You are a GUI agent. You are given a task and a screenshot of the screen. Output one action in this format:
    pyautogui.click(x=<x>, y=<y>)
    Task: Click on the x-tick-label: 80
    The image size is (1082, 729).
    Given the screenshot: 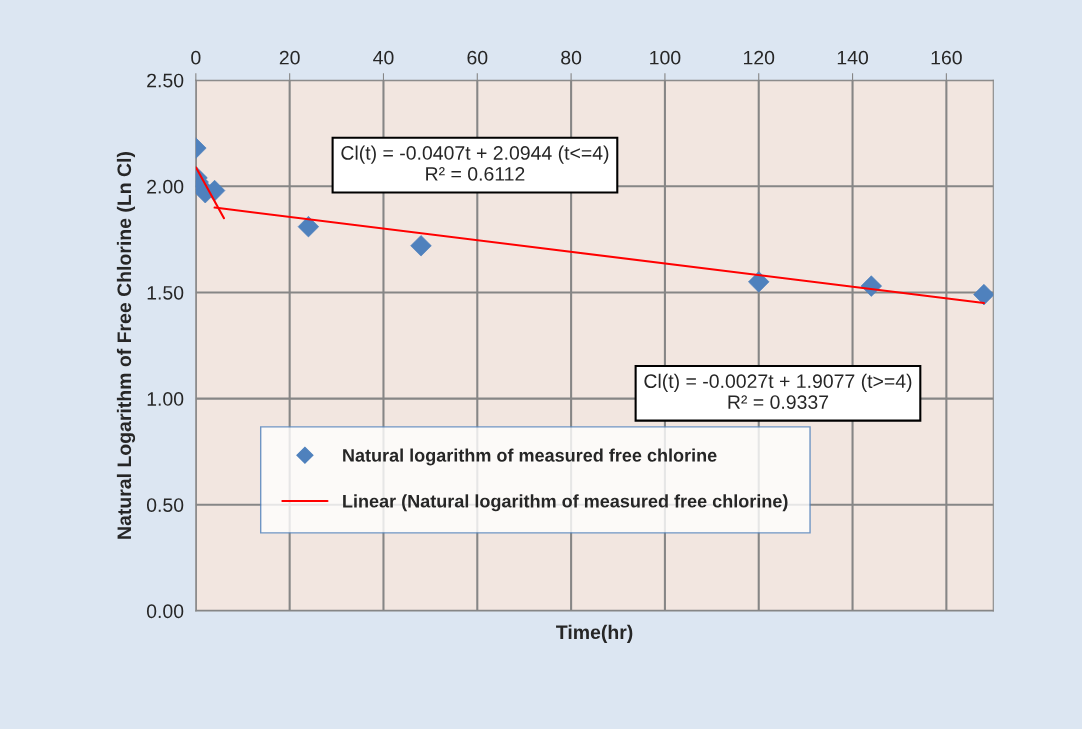 What is the action you would take?
    pyautogui.click(x=571, y=57)
    